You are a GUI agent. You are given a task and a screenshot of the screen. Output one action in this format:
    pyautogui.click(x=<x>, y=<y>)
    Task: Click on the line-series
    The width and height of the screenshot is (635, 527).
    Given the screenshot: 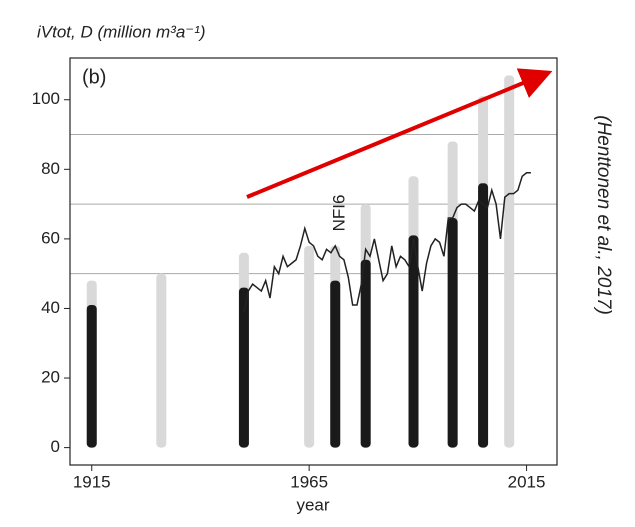 What is the action you would take?
    pyautogui.click(x=387, y=242)
    